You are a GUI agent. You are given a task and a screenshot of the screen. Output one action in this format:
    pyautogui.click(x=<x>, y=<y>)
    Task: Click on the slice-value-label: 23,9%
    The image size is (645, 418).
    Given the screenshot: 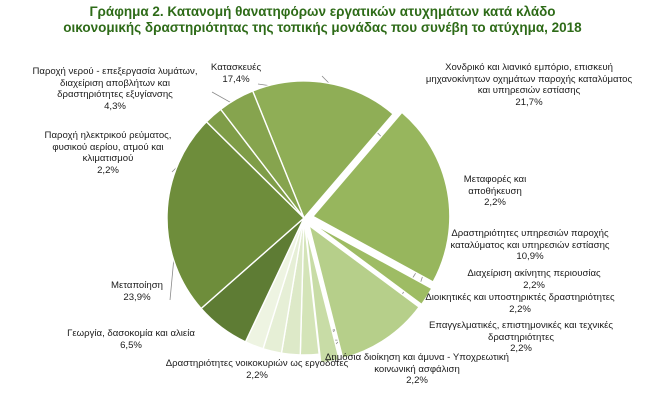 What is the action you would take?
    pyautogui.click(x=137, y=297)
    